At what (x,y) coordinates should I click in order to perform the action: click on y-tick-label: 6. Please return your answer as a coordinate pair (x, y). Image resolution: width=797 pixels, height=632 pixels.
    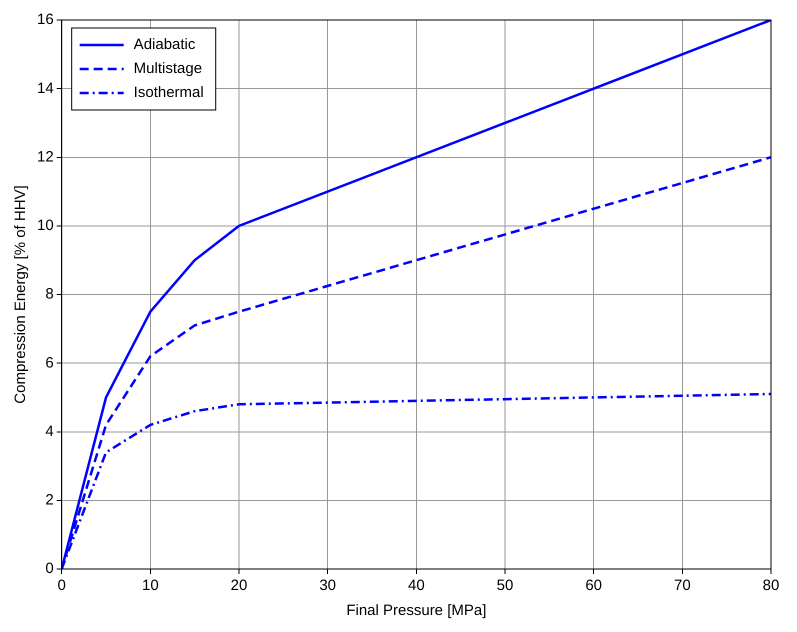
    Looking at the image, I should click on (49, 363).